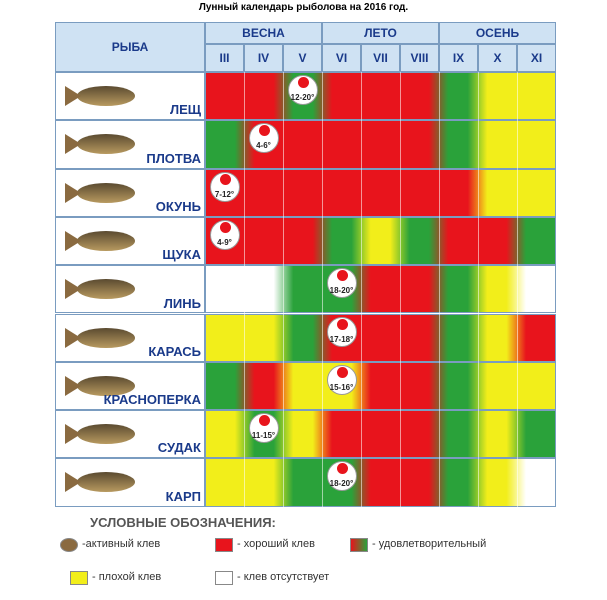  I want to click on fish-name: СУДАК, so click(179, 448).